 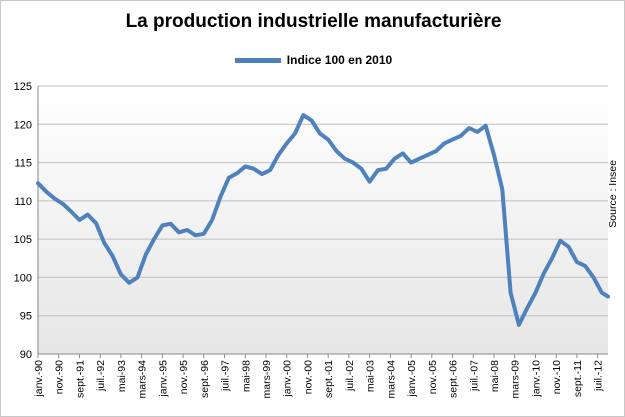 What do you see at coordinates (433, 377) in the screenshot?
I see `x-tick-label: nov.-05` at bounding box center [433, 377].